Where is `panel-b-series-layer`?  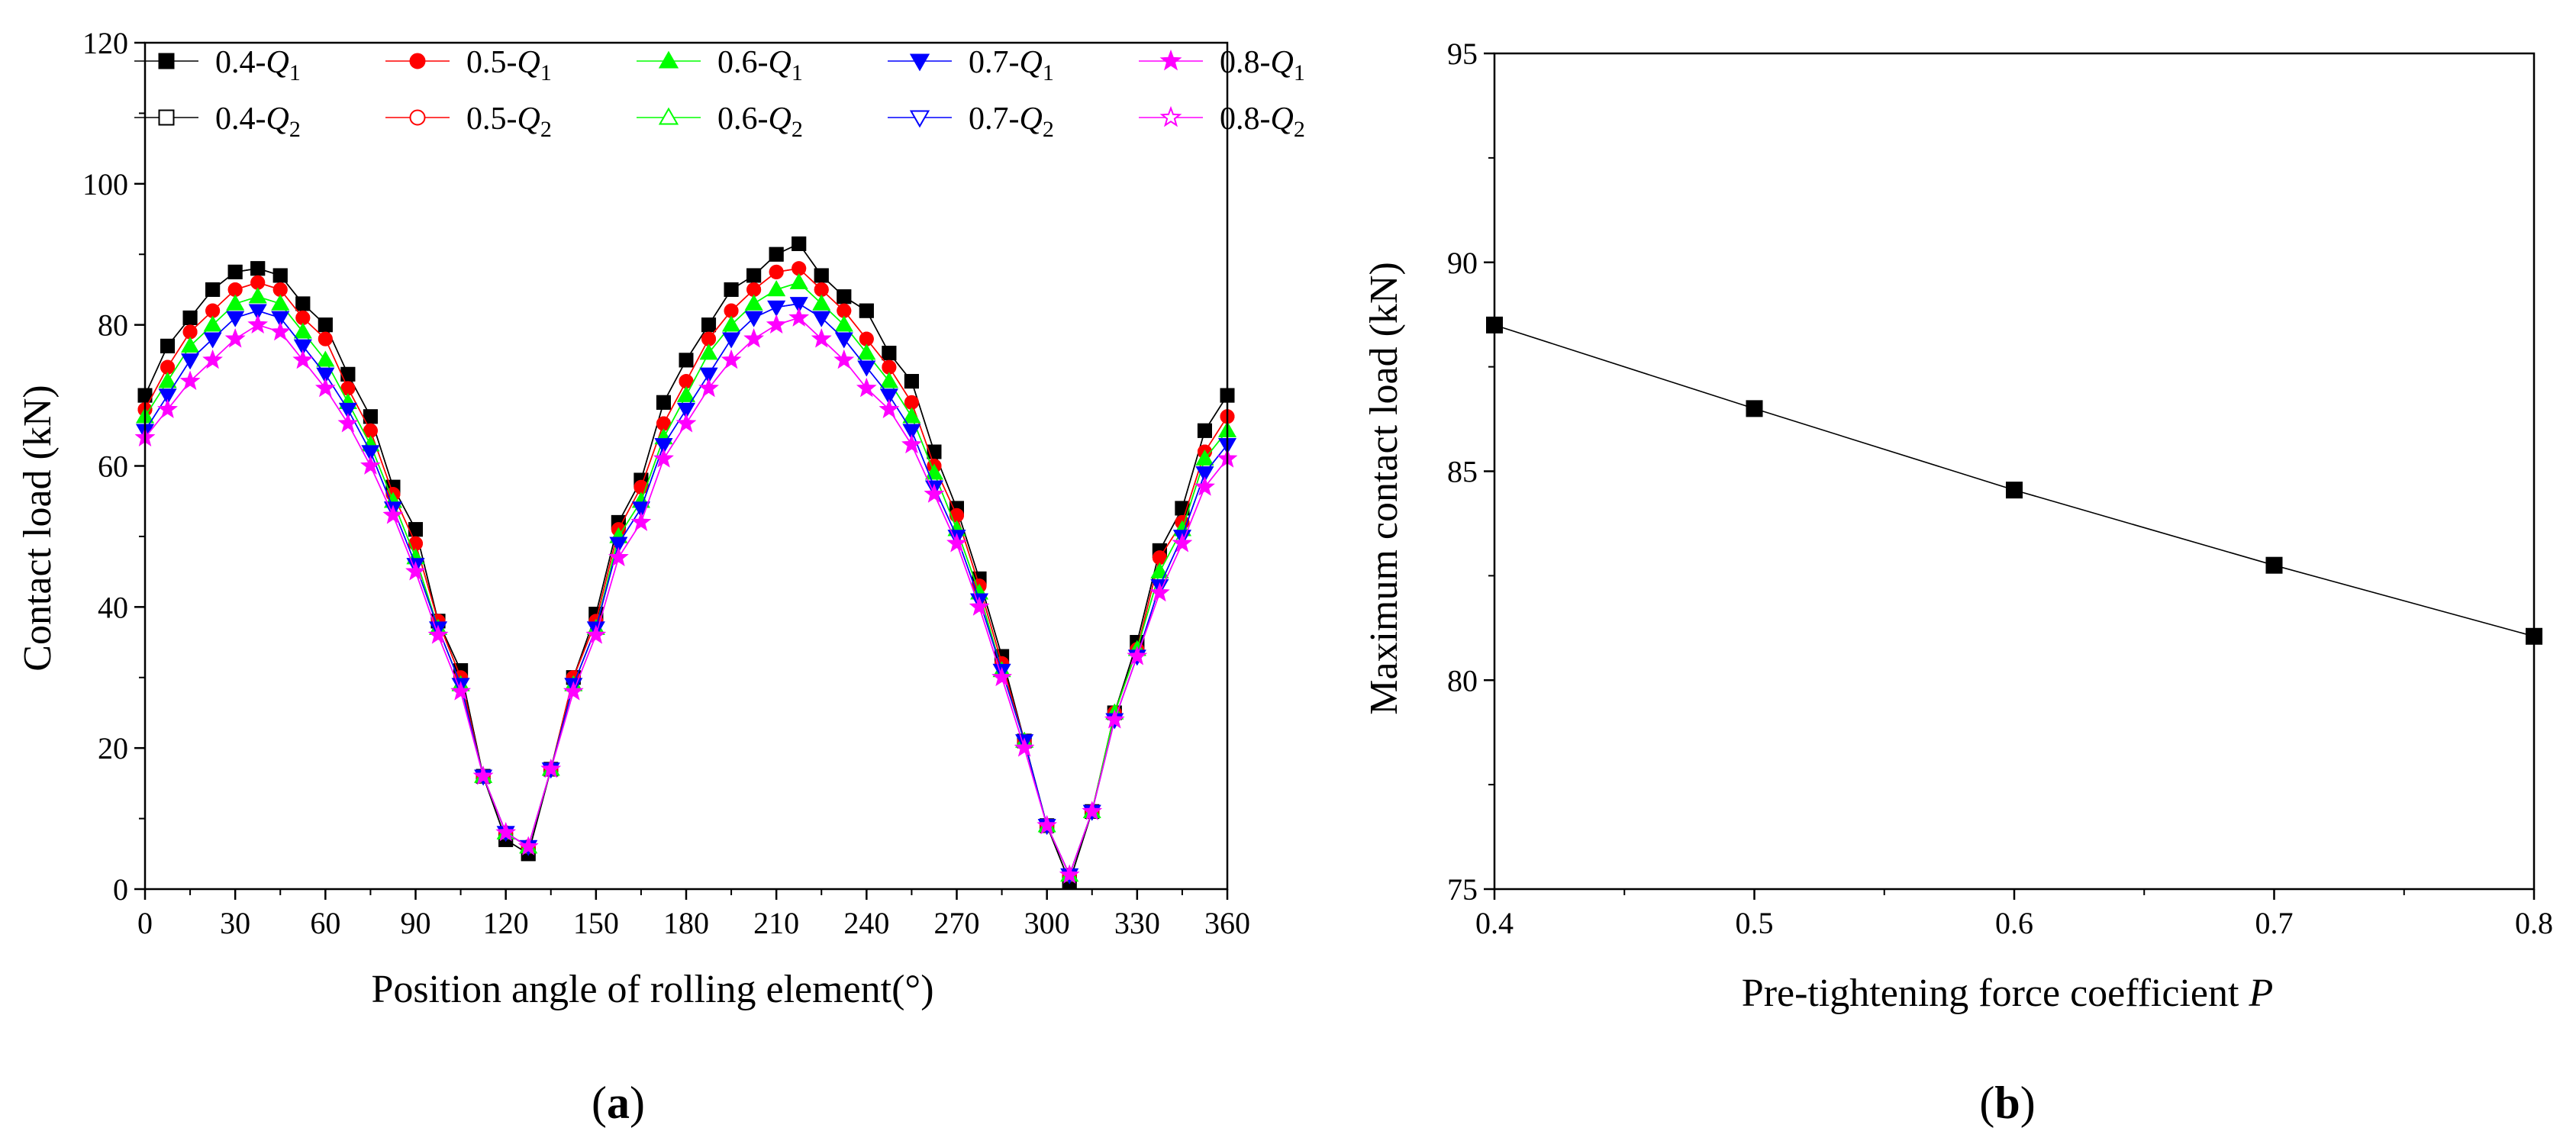
panel-b-series-layer is located at coordinates (2014, 481).